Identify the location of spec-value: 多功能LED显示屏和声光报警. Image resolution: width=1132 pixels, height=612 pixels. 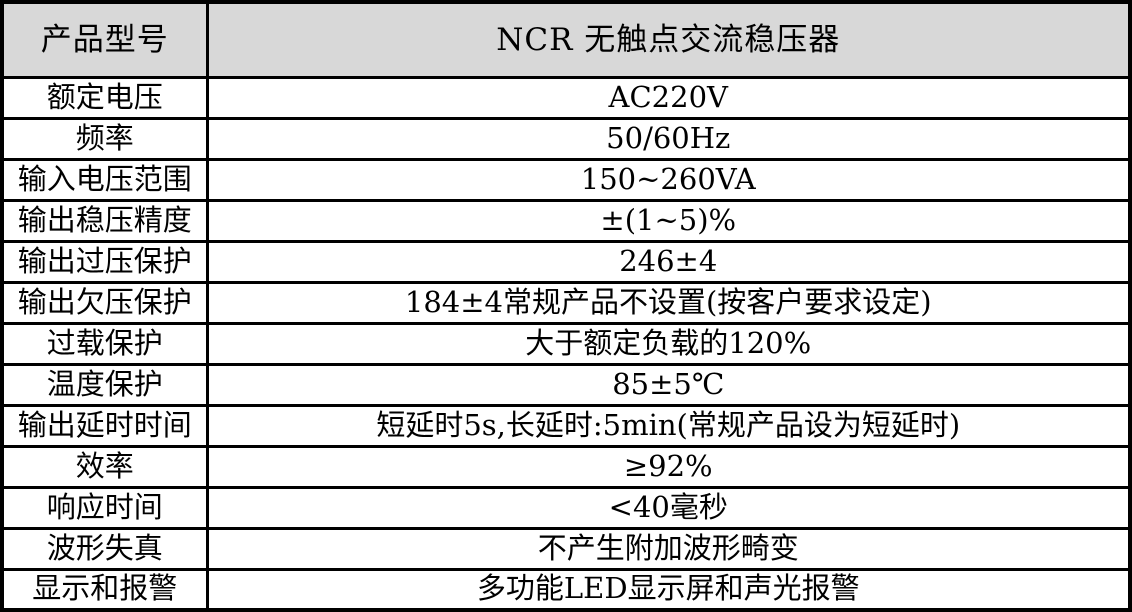
(668, 589).